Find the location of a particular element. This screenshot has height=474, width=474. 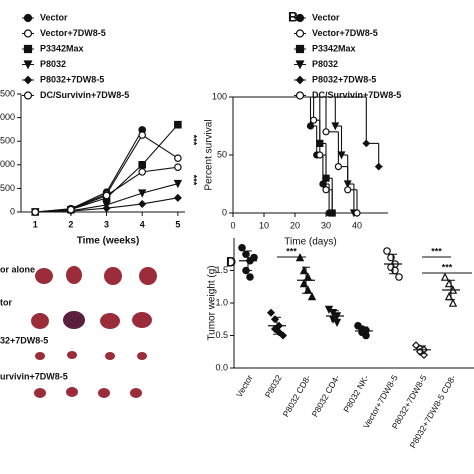

x-tick-label: 4 is located at coordinates (142, 224).